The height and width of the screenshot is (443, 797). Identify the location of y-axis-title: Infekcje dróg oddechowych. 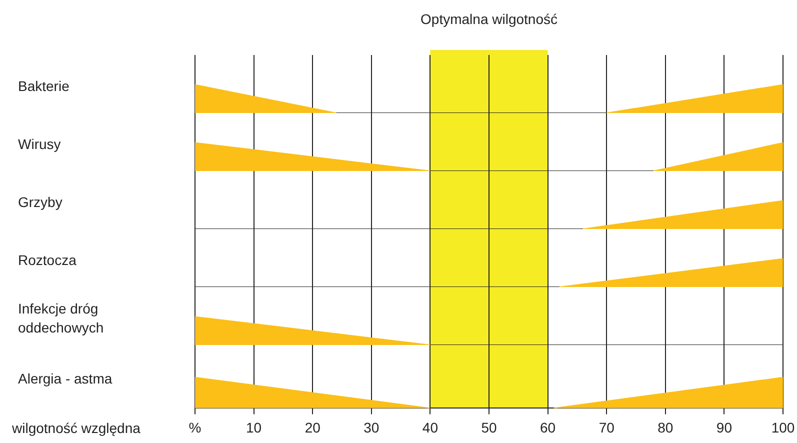
(61, 318).